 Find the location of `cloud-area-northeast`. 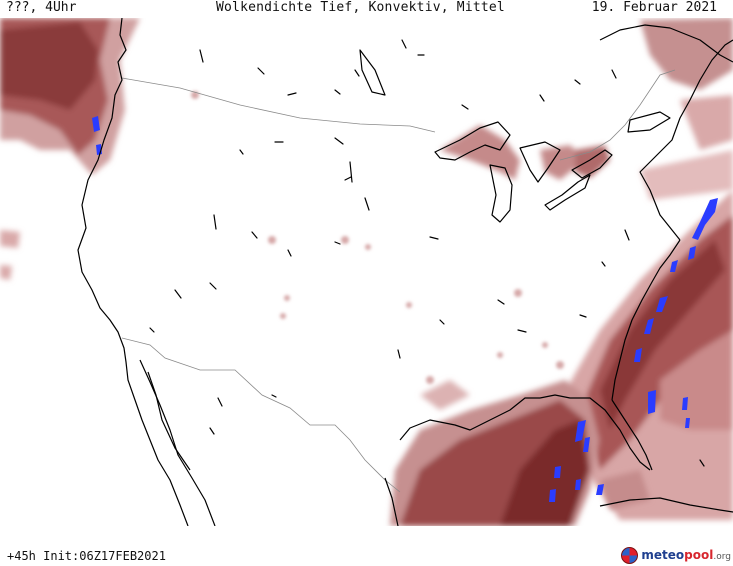

cloud-area-northeast is located at coordinates (586, 109).